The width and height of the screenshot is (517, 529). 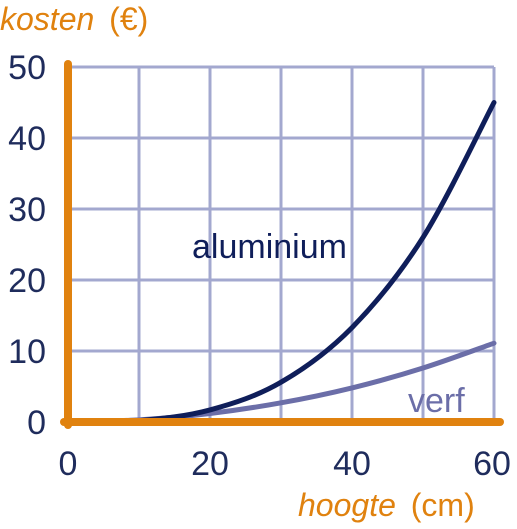 What do you see at coordinates (27, 352) in the screenshot?
I see `y-tick-label: 10` at bounding box center [27, 352].